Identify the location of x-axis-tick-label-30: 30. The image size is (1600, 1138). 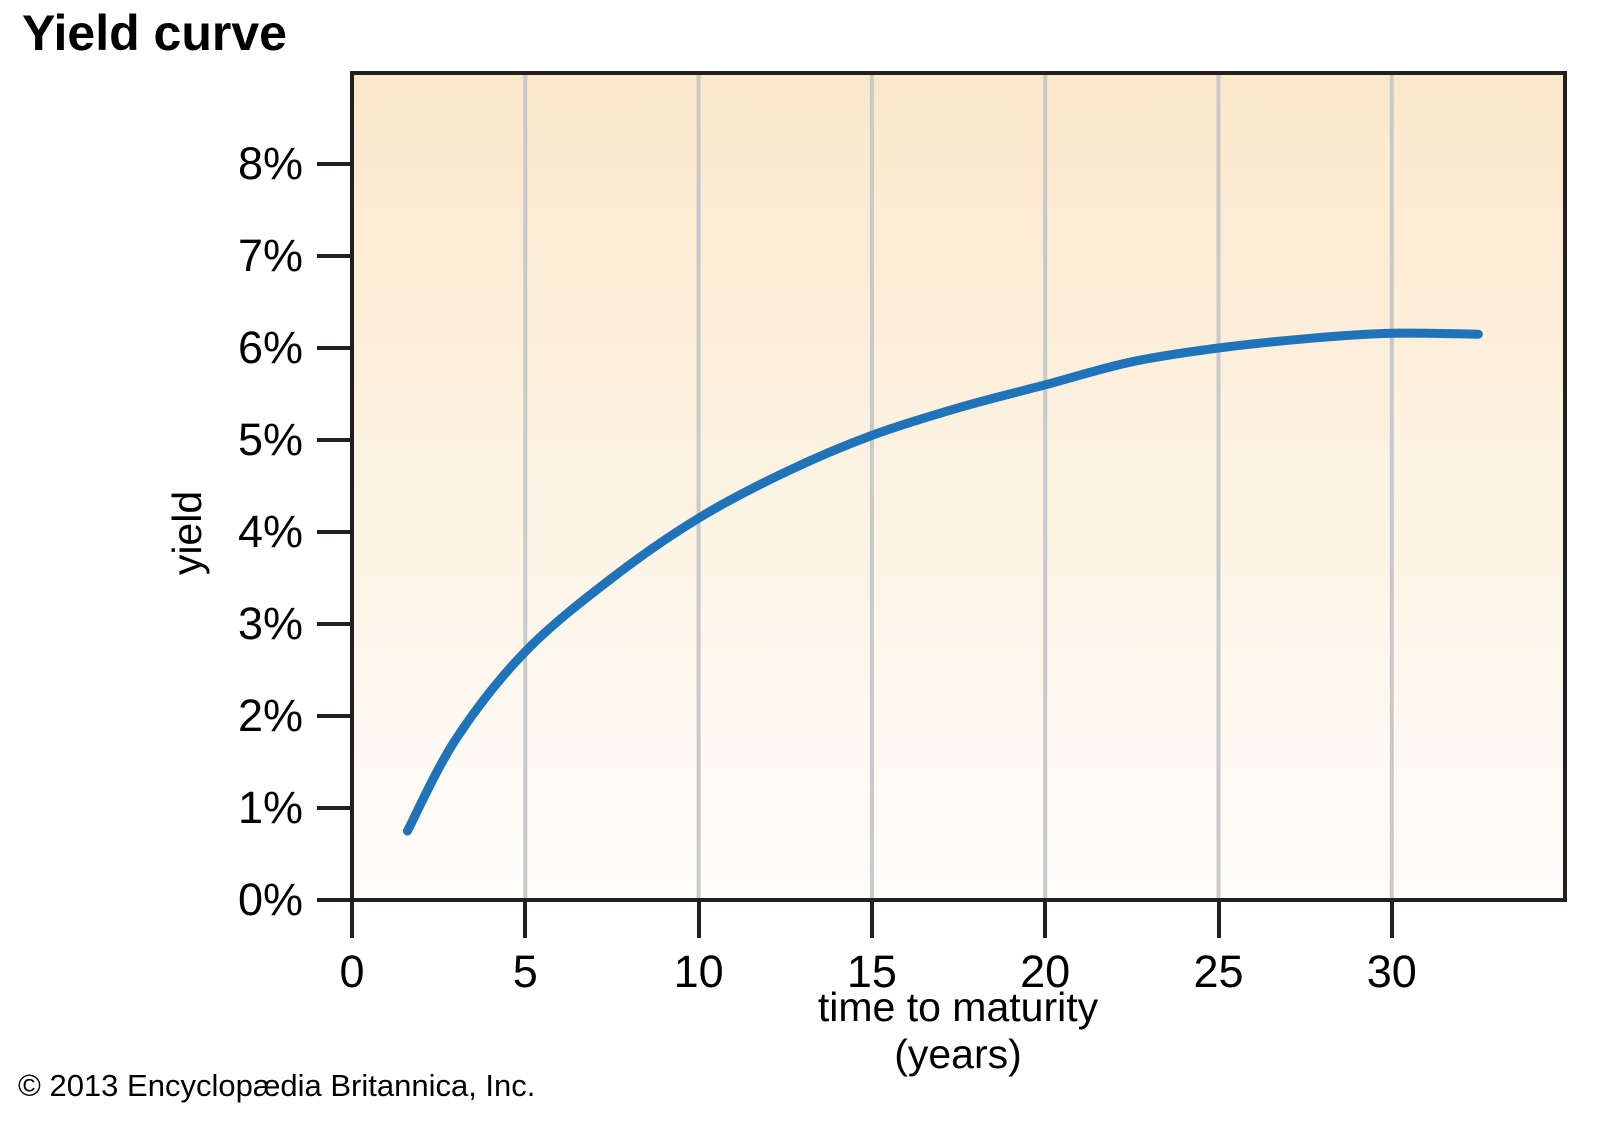
(1391, 971).